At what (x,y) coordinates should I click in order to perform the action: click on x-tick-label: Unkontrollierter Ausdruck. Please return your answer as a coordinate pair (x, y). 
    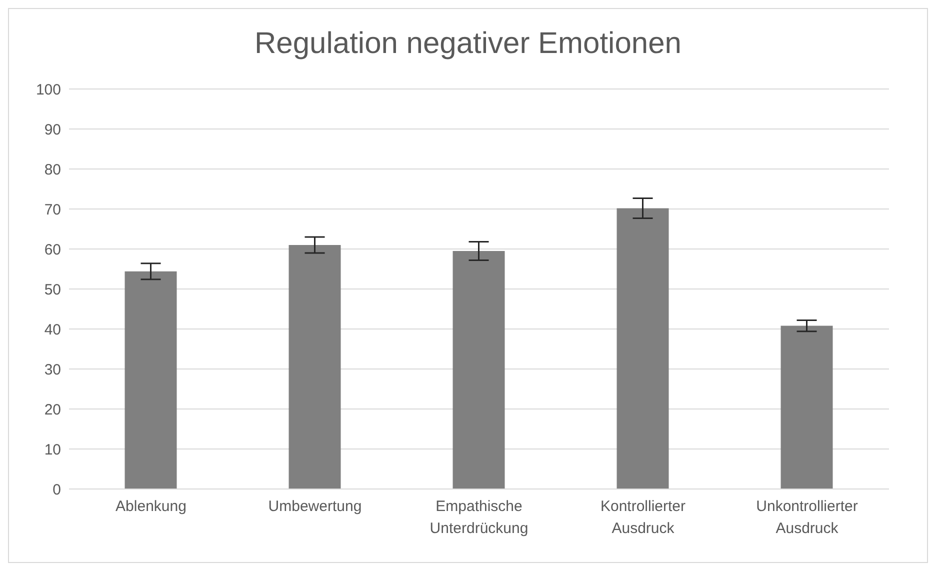
    Looking at the image, I should click on (807, 517).